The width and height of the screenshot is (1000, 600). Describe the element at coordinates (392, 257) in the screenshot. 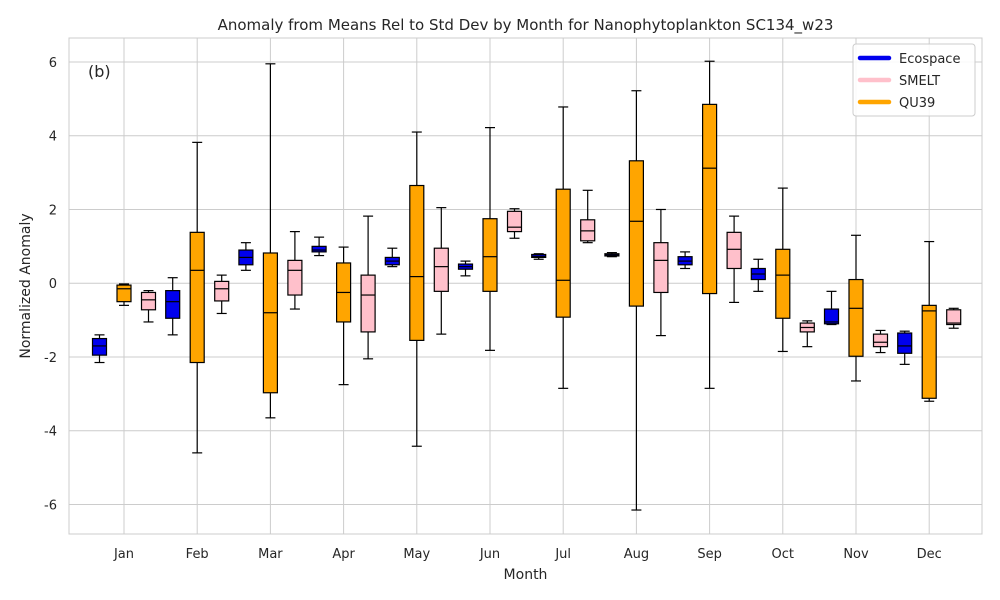

I see `box-ecospace-may` at that location.